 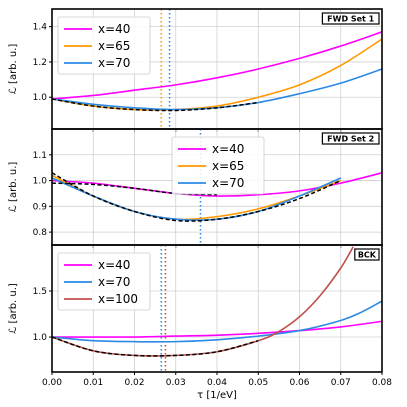 I want to click on x-tick-label: 0.05, so click(x=258, y=383).